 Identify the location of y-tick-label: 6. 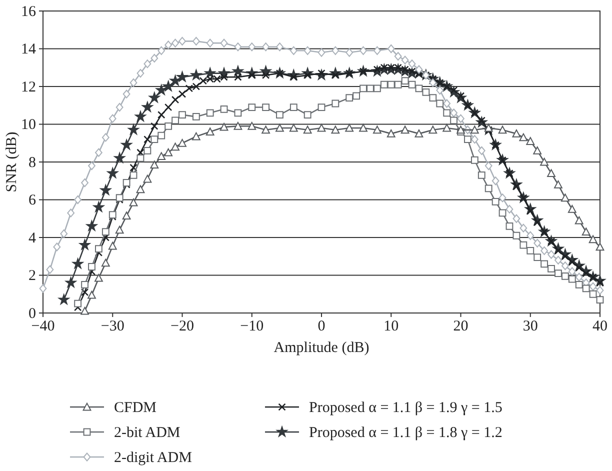
(32, 200).